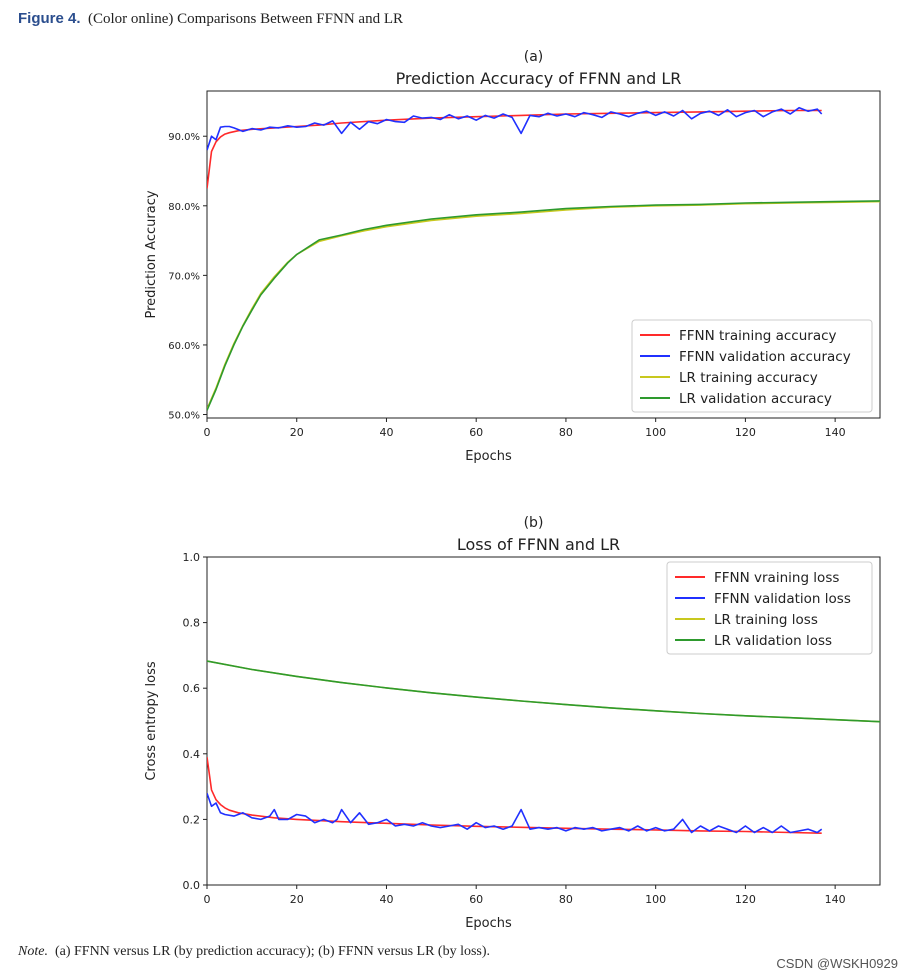 Image resolution: width=912 pixels, height=980 pixels. Describe the element at coordinates (192, 688) in the screenshot. I see `y-tick-label: 0.6` at that location.